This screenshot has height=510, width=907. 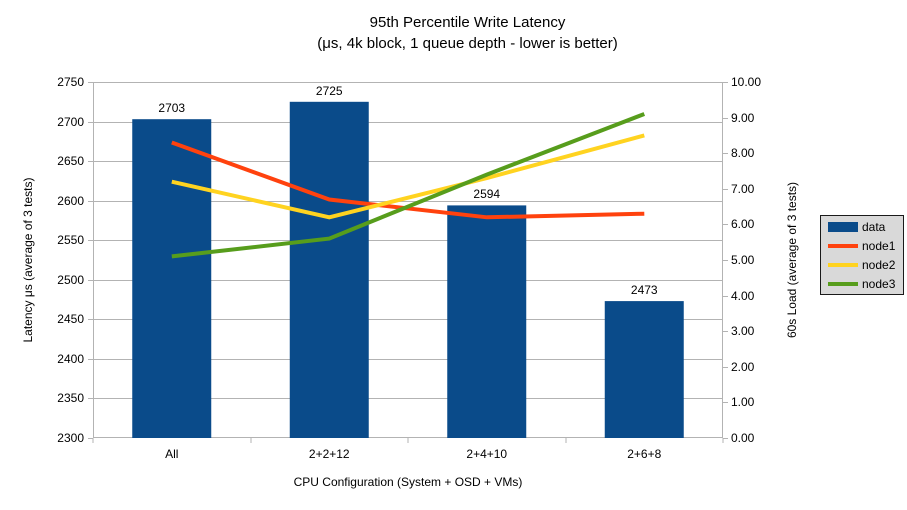 I want to click on legend-label: node2, so click(x=879, y=264).